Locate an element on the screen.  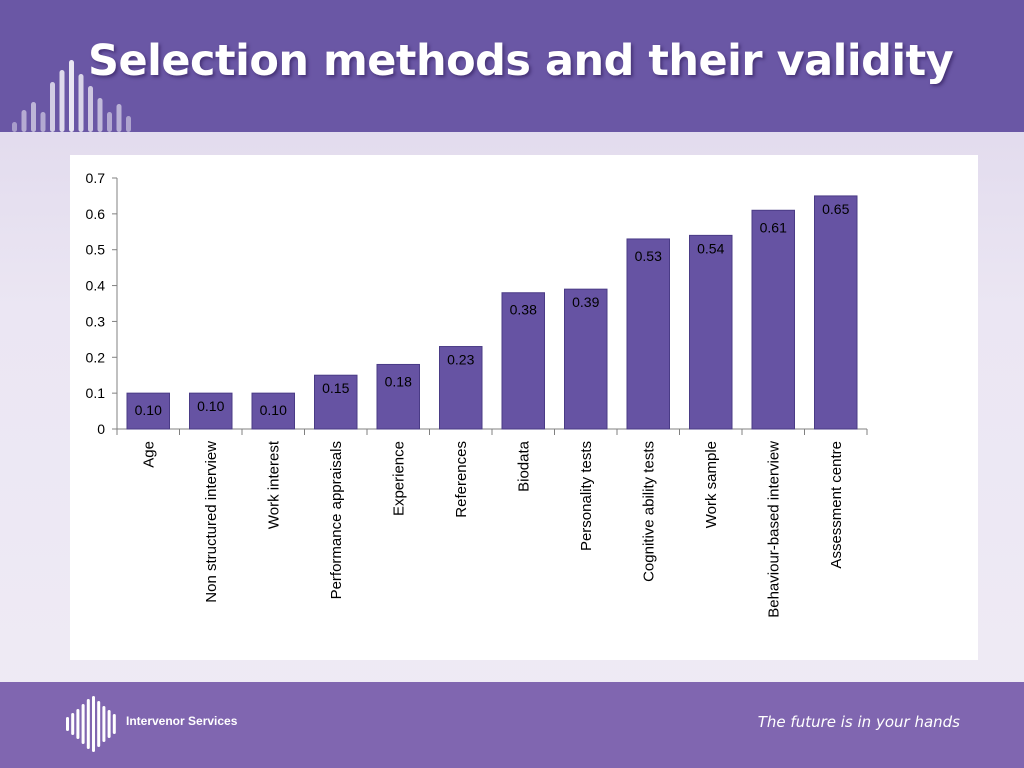
bar-non-structured-interview is located at coordinates (211, 411).